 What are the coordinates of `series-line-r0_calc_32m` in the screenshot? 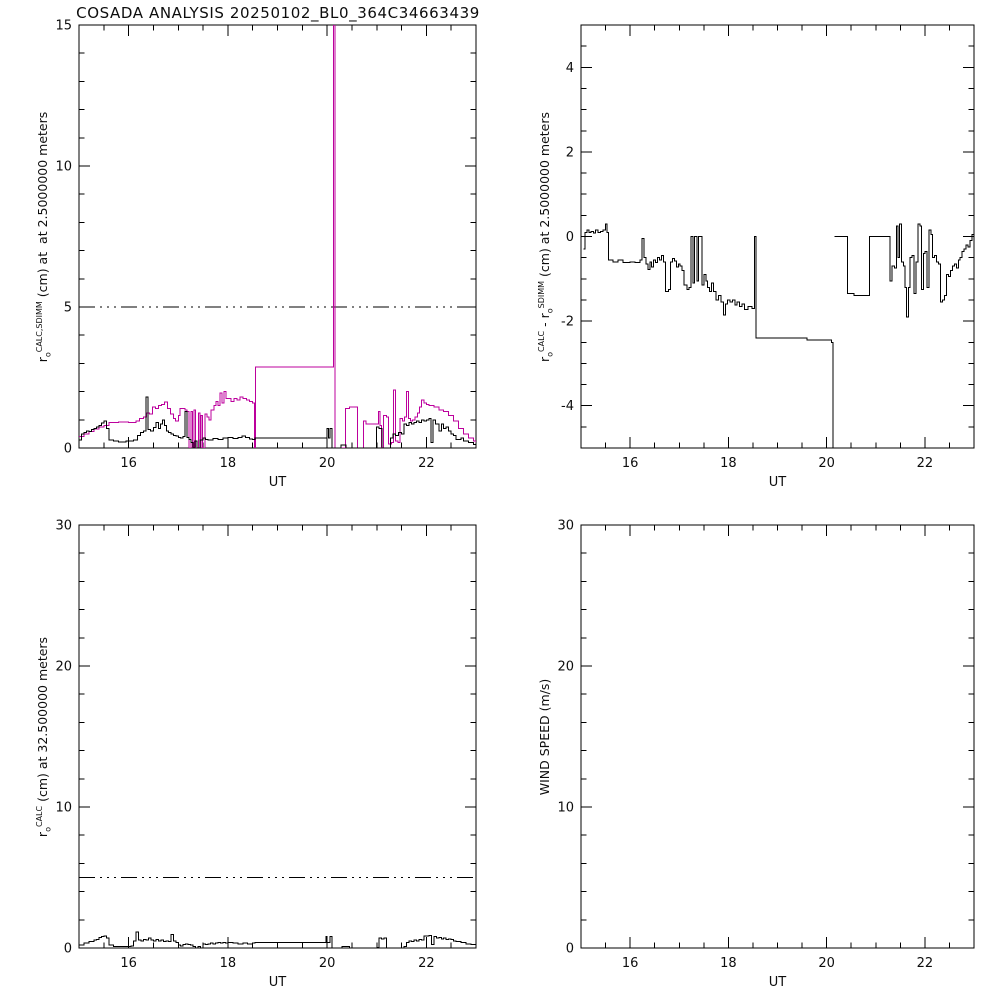 It's located at (277, 939).